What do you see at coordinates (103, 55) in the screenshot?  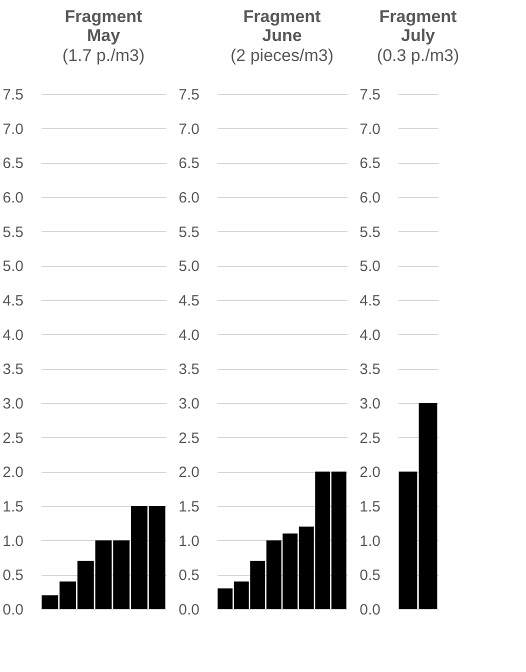 I see `chart-subtitle: (1.7 p./m3)` at bounding box center [103, 55].